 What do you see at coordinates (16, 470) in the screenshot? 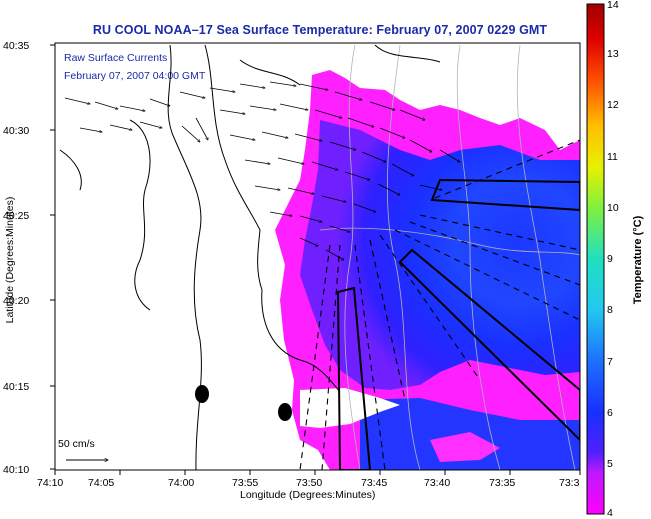
I see `y-tick-label: 40:10` at bounding box center [16, 470].